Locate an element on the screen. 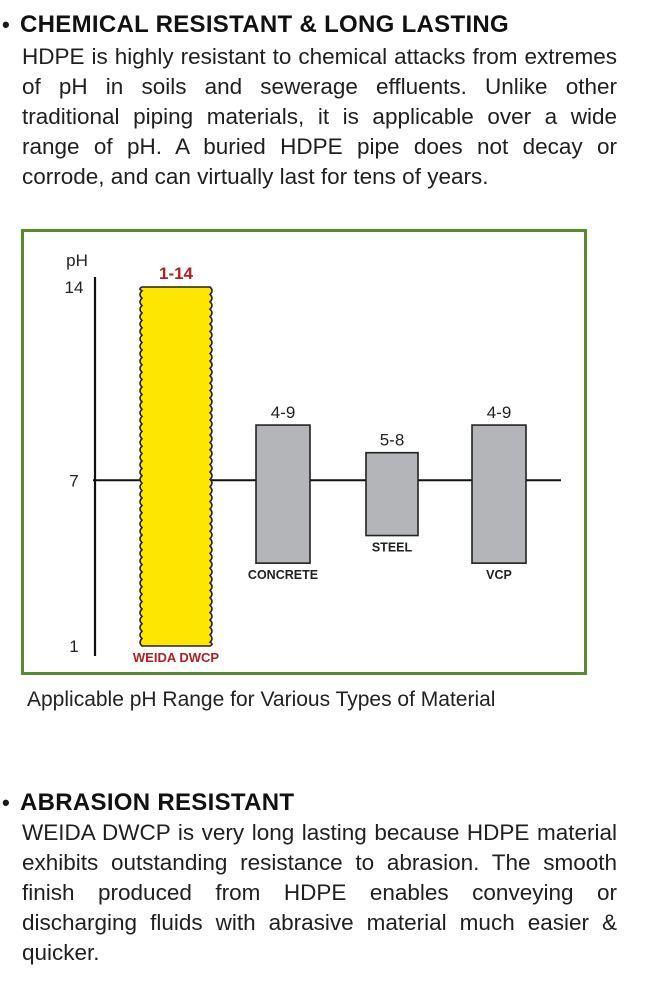 Image resolution: width=659 pixels, height=990 pixels. bar-vcp is located at coordinates (499, 494).